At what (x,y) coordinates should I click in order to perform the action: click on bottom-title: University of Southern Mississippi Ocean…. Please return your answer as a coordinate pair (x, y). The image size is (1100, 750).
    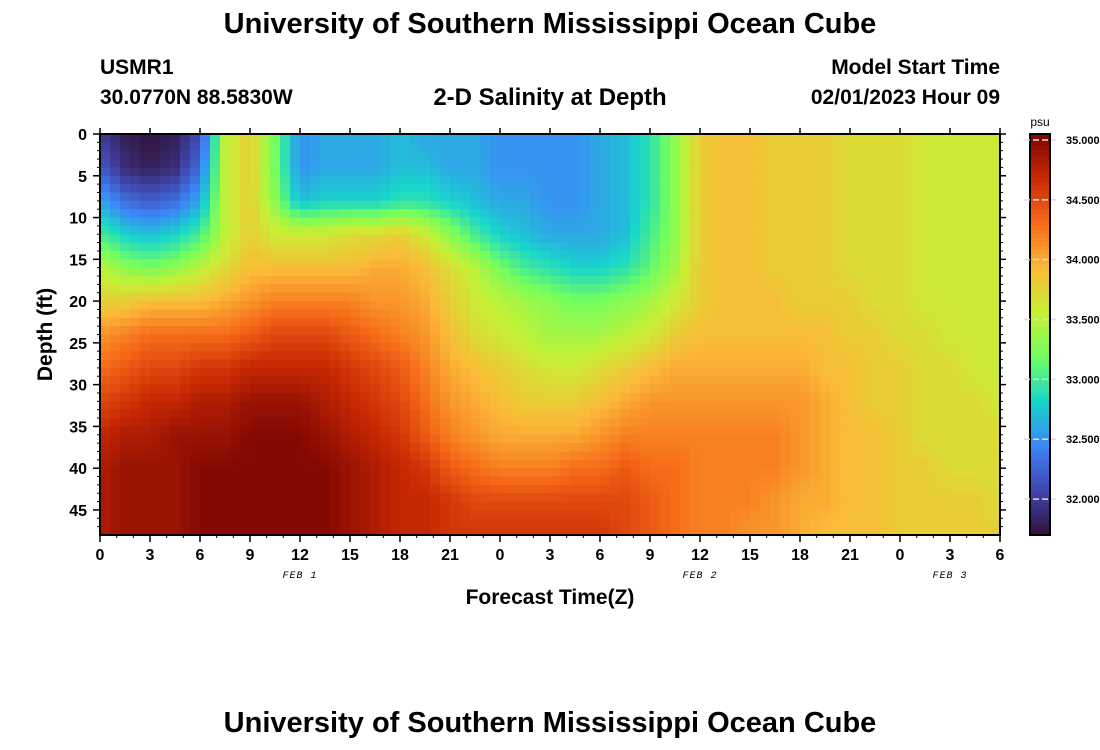
    Looking at the image, I should click on (550, 723).